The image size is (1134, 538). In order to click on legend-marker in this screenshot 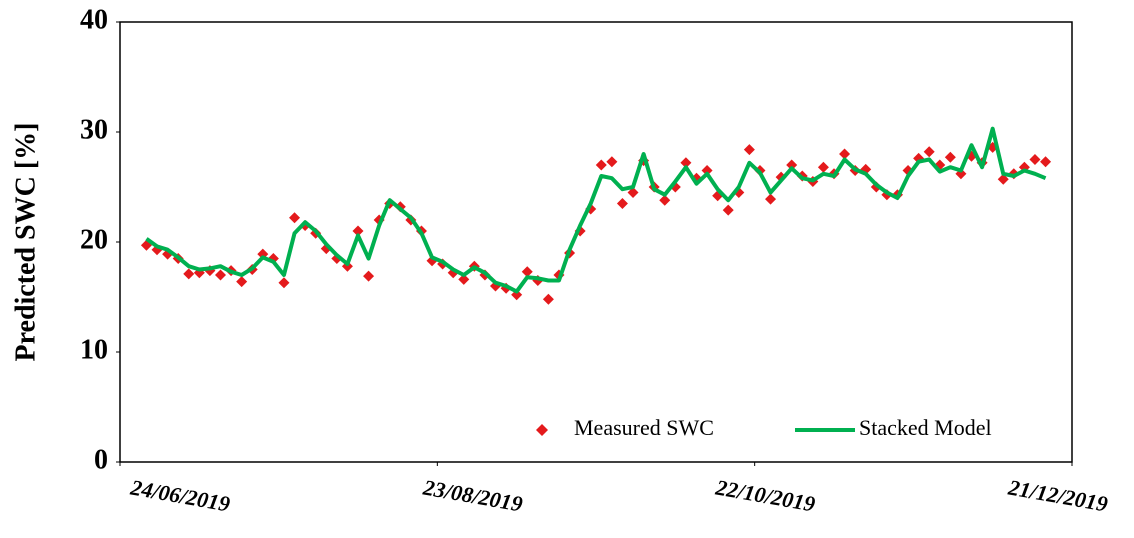, I will do `click(542, 430)`.